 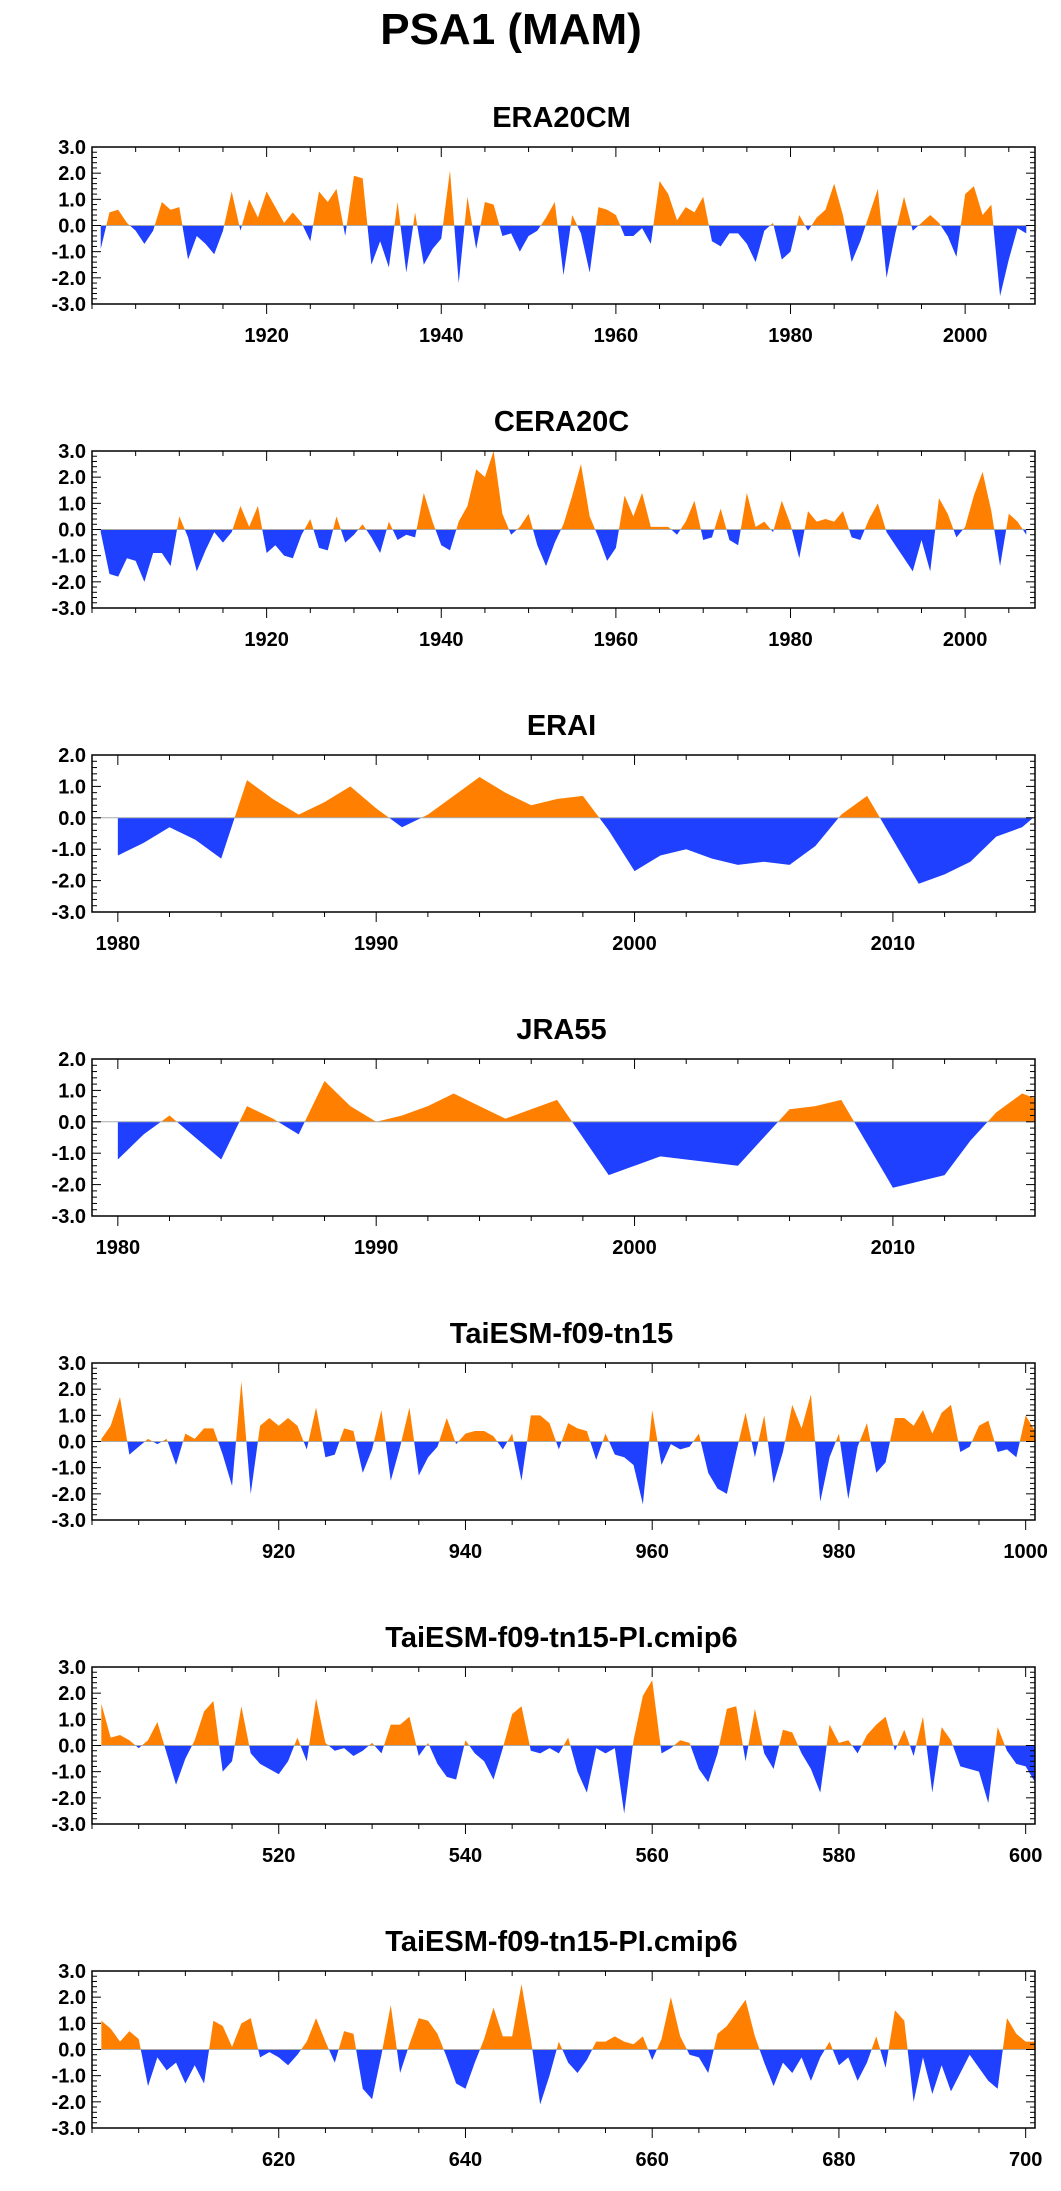 What do you see at coordinates (1025, 1856) in the screenshot?
I see `x-tick-label: 600` at bounding box center [1025, 1856].